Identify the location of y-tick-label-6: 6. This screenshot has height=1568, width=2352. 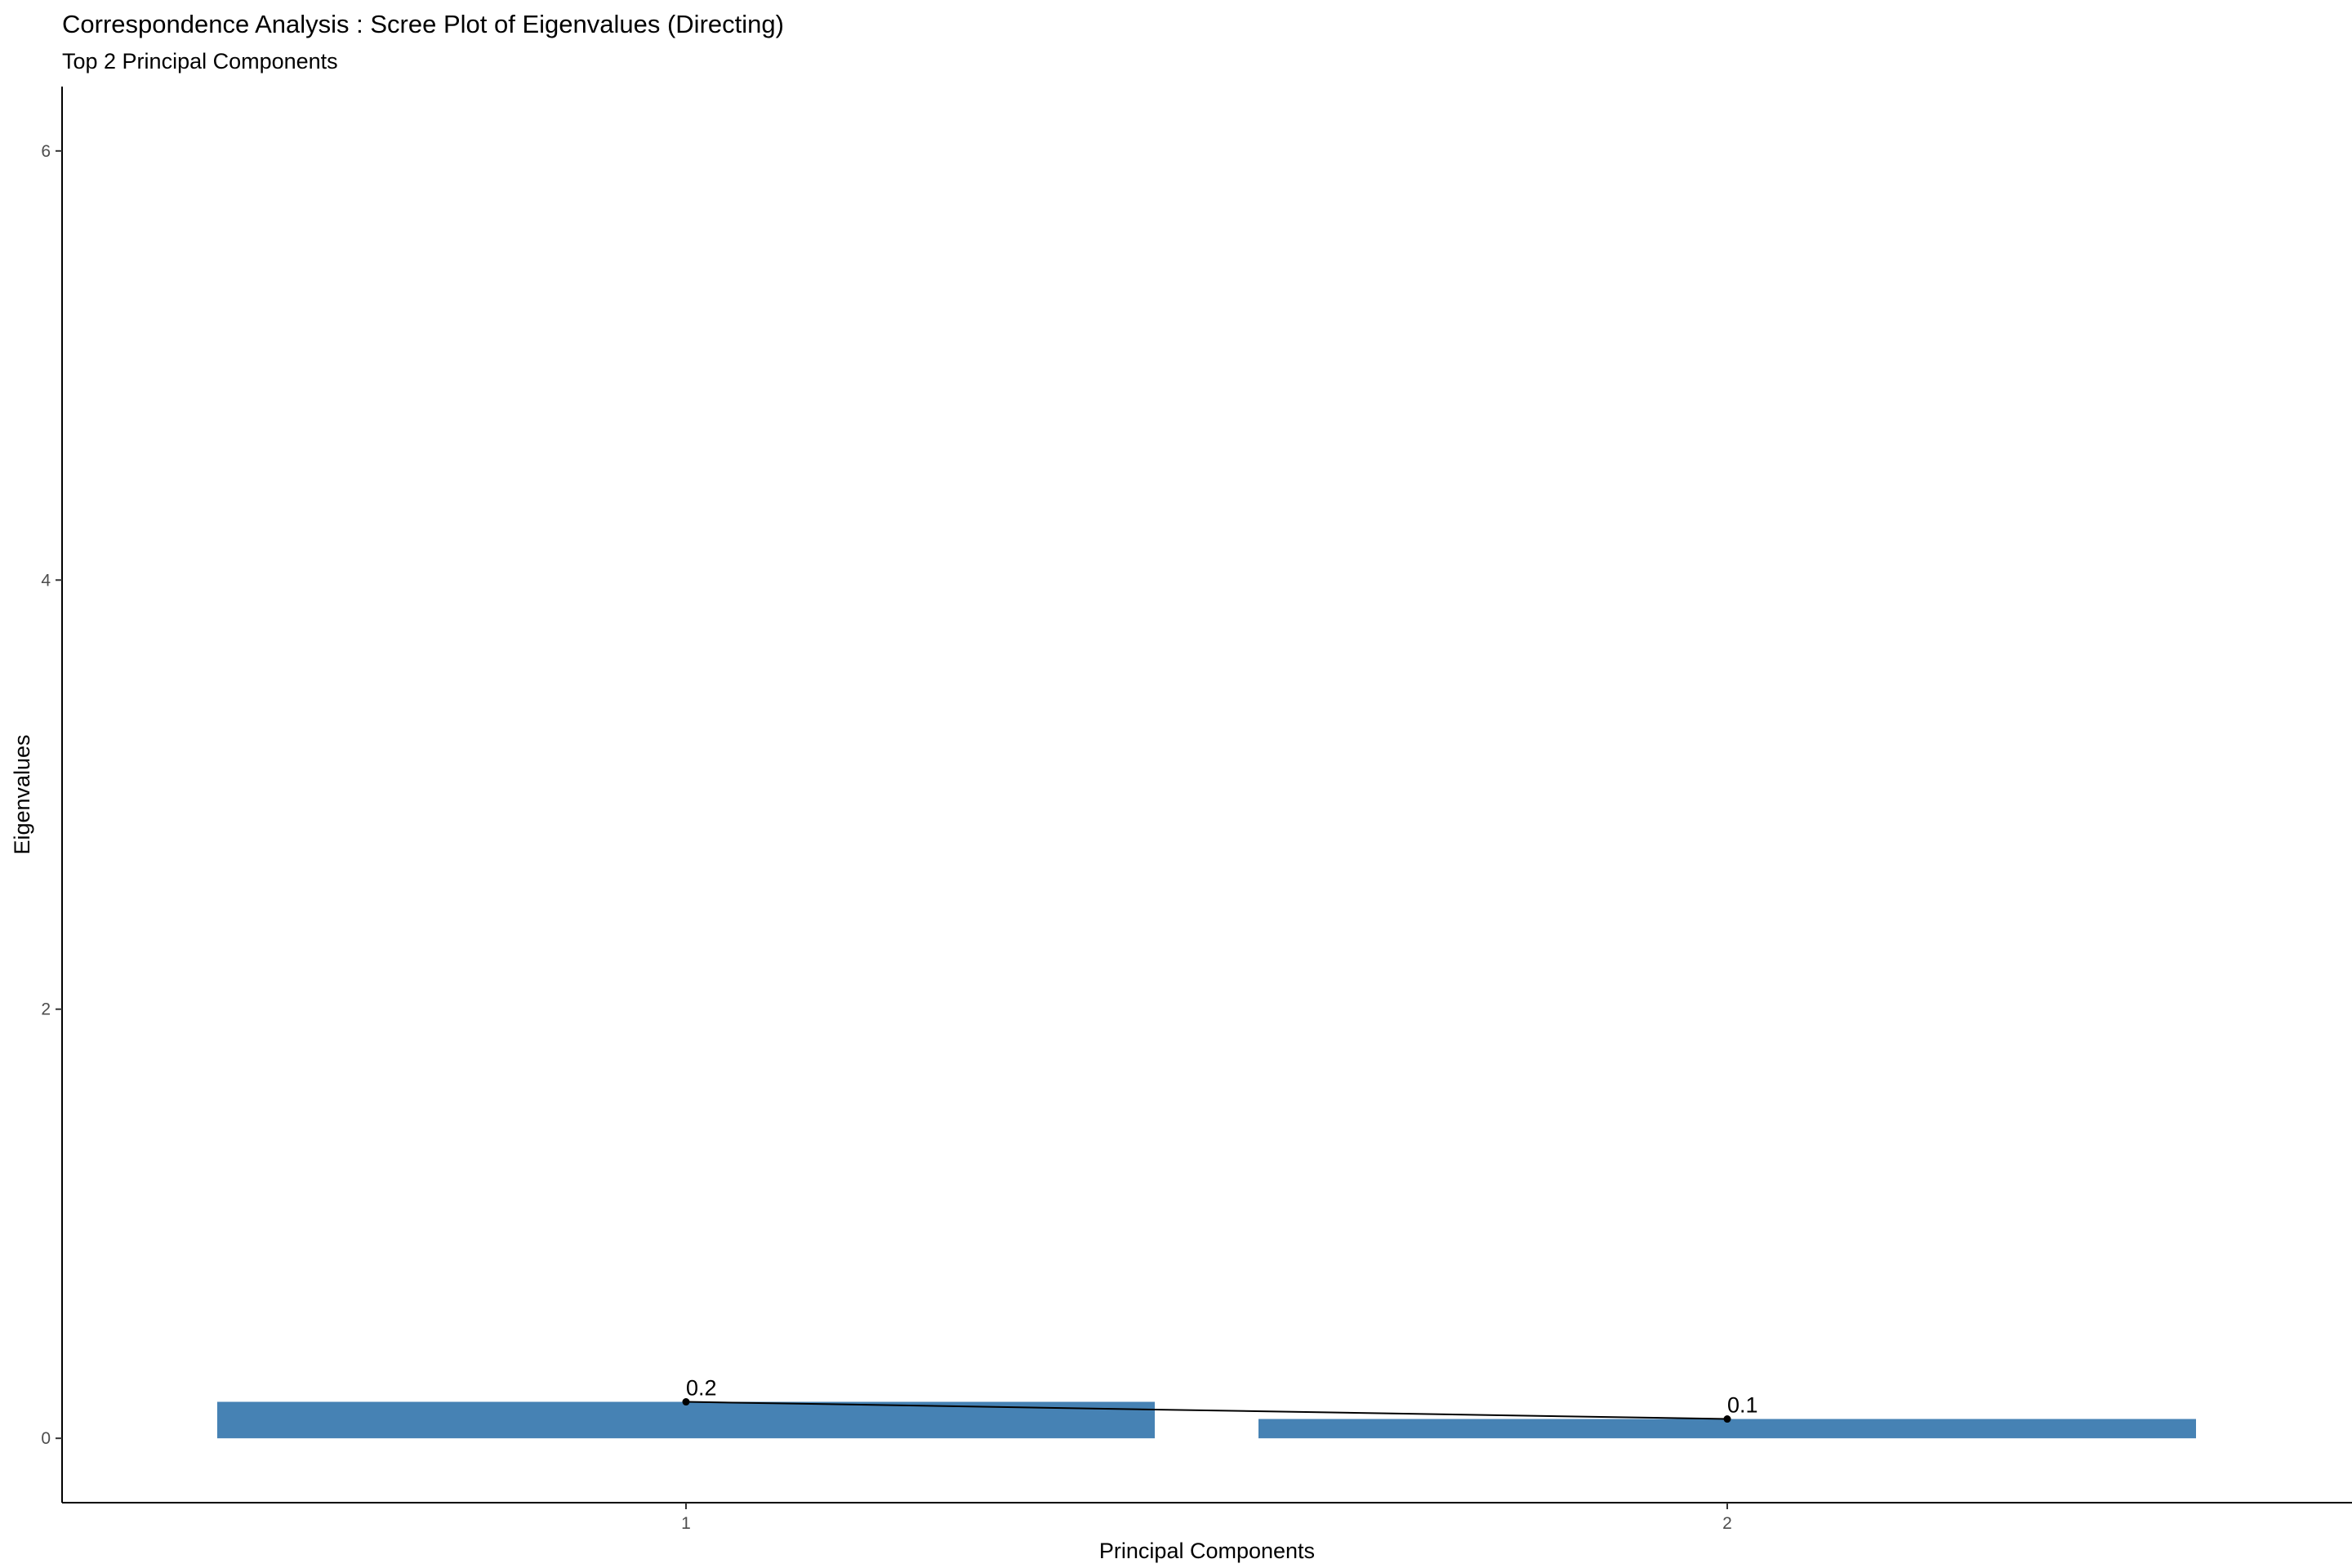
(46, 151).